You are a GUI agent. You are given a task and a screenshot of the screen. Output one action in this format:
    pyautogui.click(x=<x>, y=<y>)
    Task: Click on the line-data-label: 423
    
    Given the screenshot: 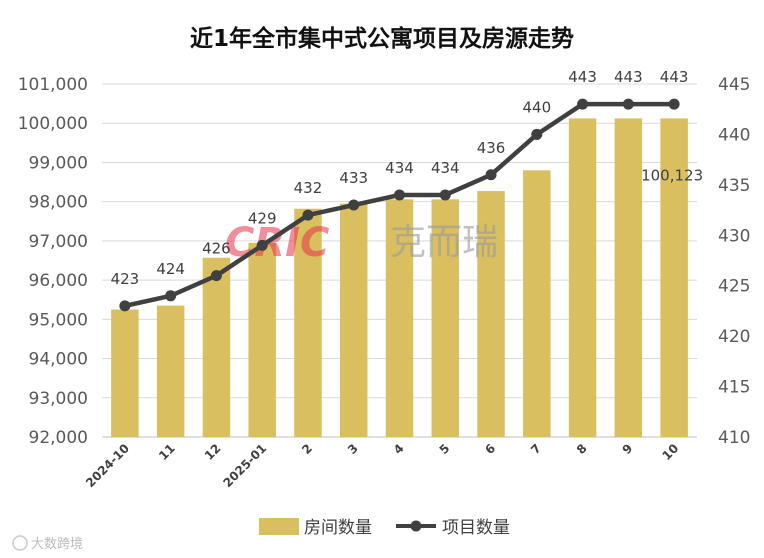 What is the action you would take?
    pyautogui.click(x=125, y=279)
    